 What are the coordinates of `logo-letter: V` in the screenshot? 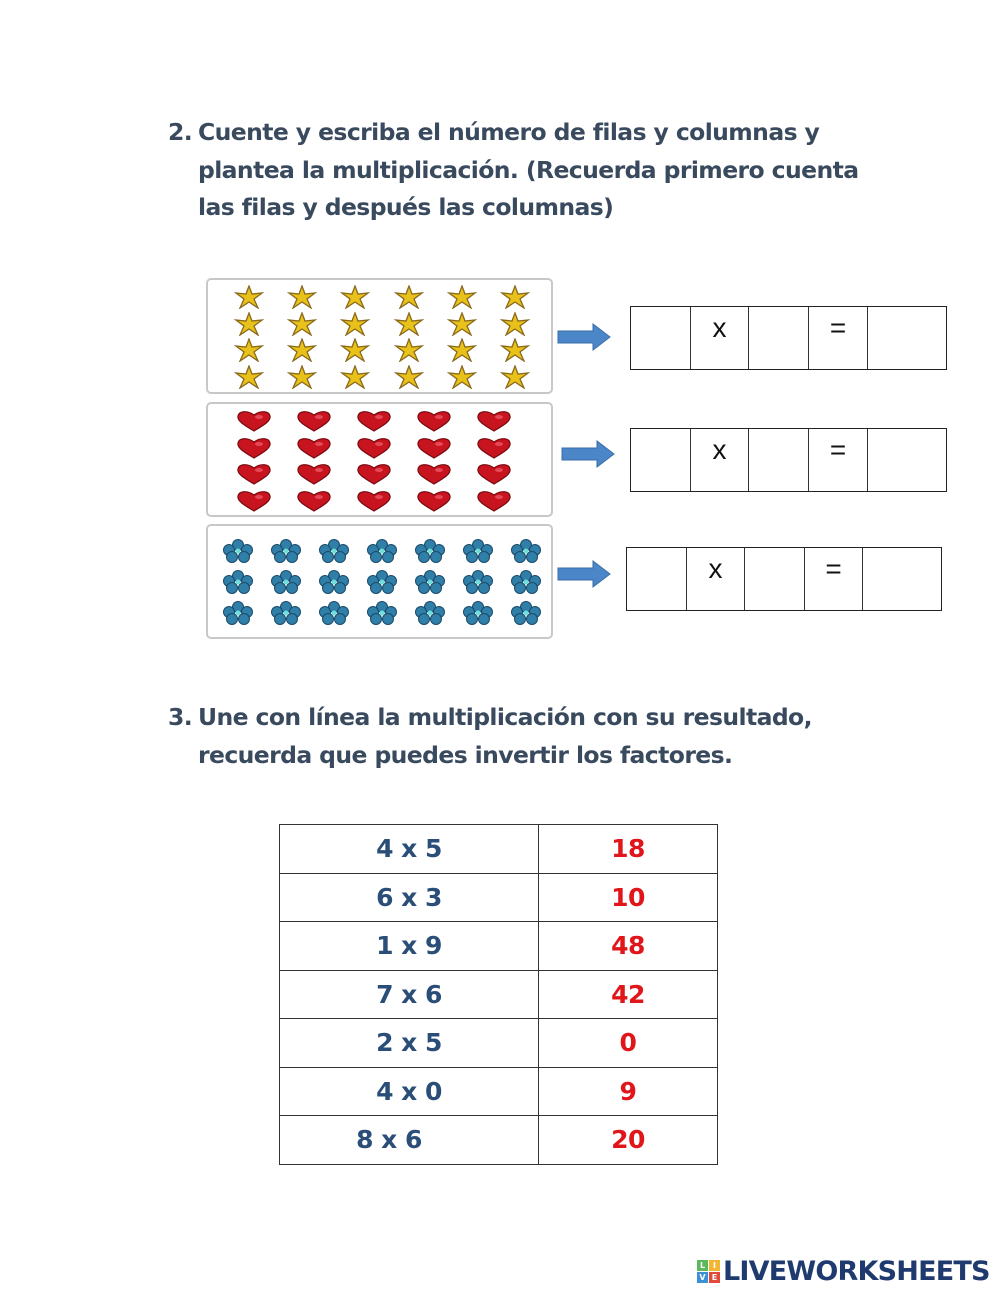 It's located at (702, 1277).